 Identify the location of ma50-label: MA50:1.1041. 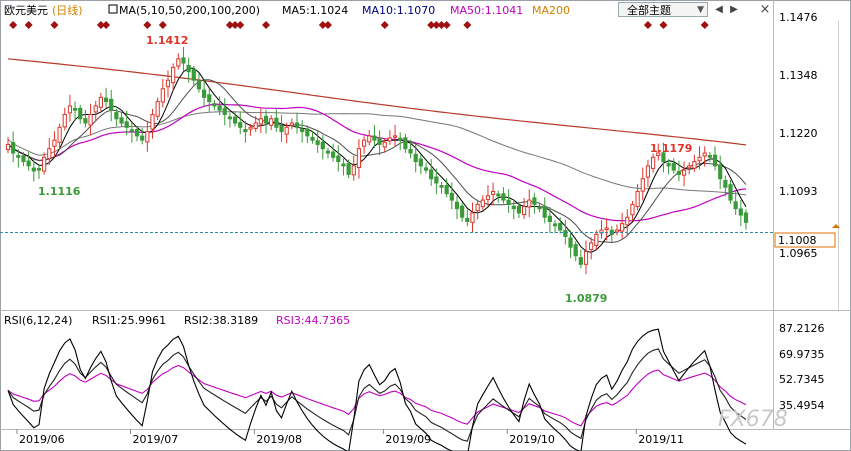
(486, 10).